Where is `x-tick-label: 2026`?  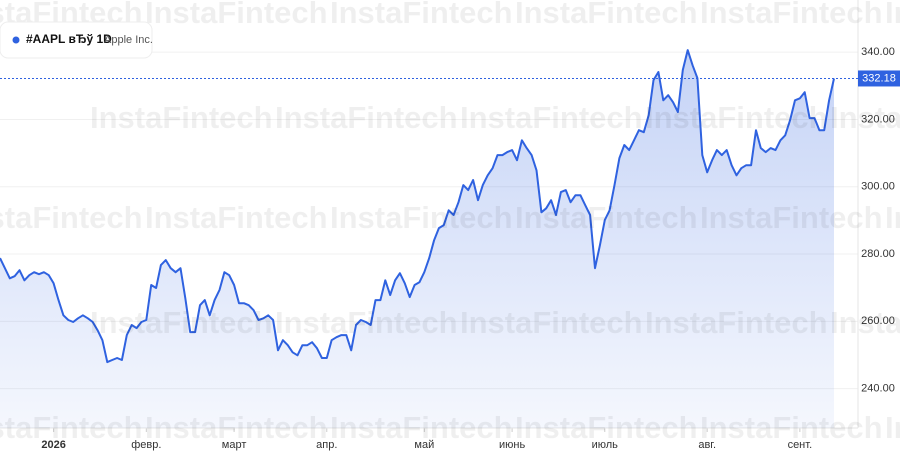 x-tick-label: 2026 is located at coordinates (53, 445).